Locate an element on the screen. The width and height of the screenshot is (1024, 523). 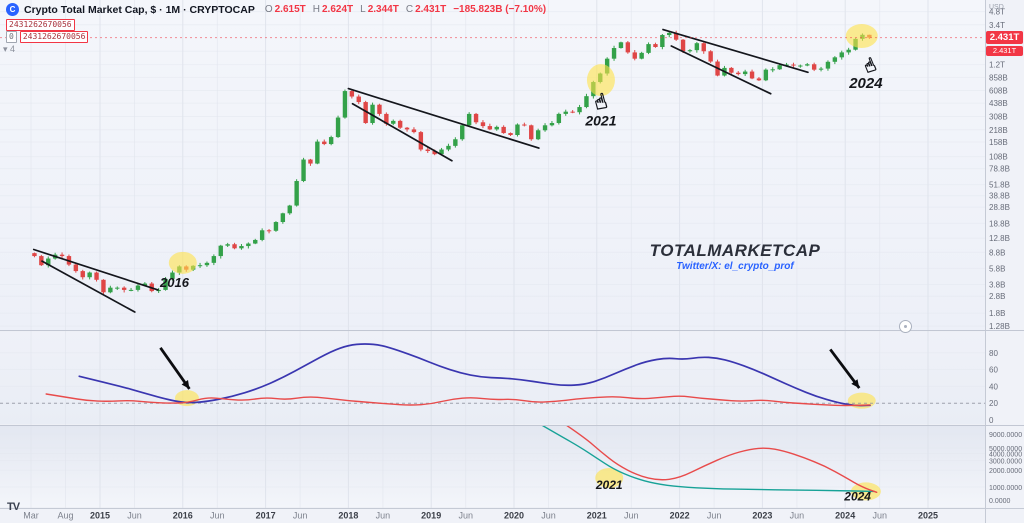
svg-text: 20 is located at coordinates (993, 403).